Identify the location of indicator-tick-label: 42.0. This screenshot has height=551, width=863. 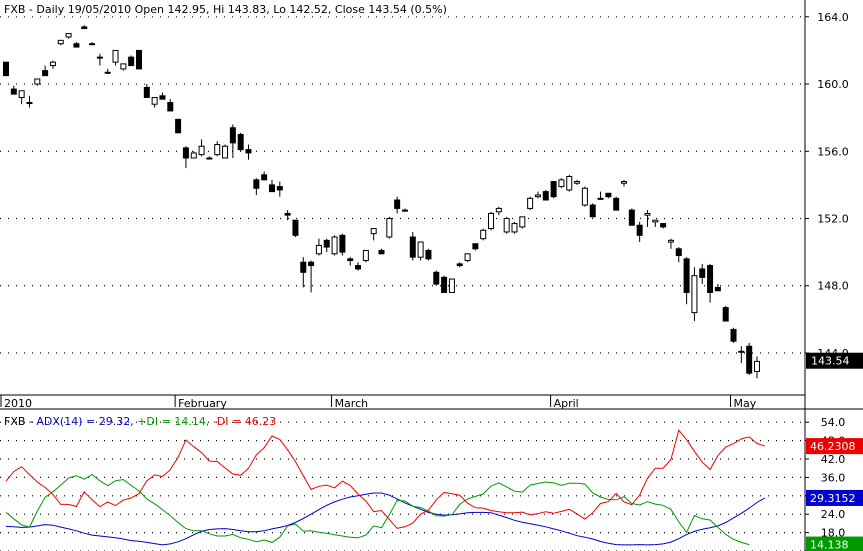
(833, 459).